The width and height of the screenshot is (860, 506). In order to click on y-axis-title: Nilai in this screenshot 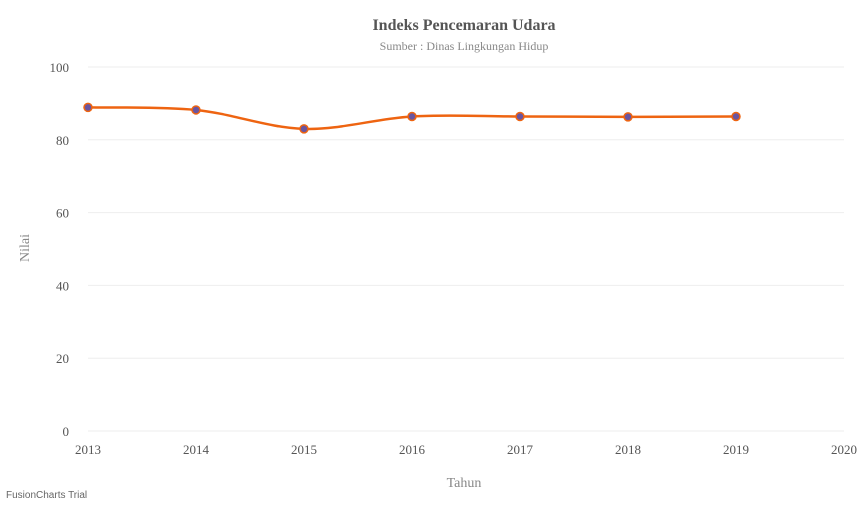, I will do `click(25, 248)`.